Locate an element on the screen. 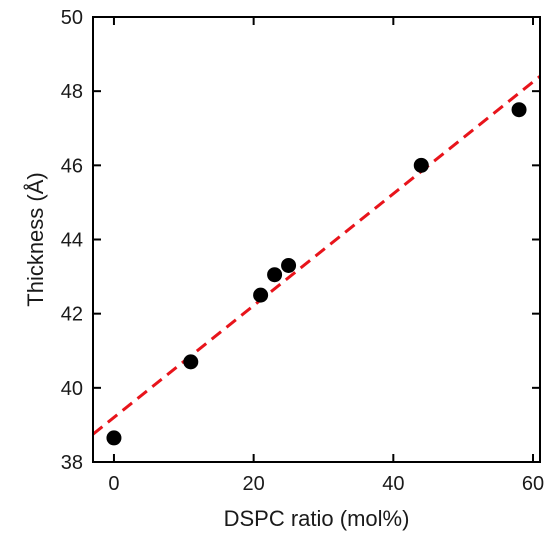  x-tick-label: 40 is located at coordinates (393, 484).